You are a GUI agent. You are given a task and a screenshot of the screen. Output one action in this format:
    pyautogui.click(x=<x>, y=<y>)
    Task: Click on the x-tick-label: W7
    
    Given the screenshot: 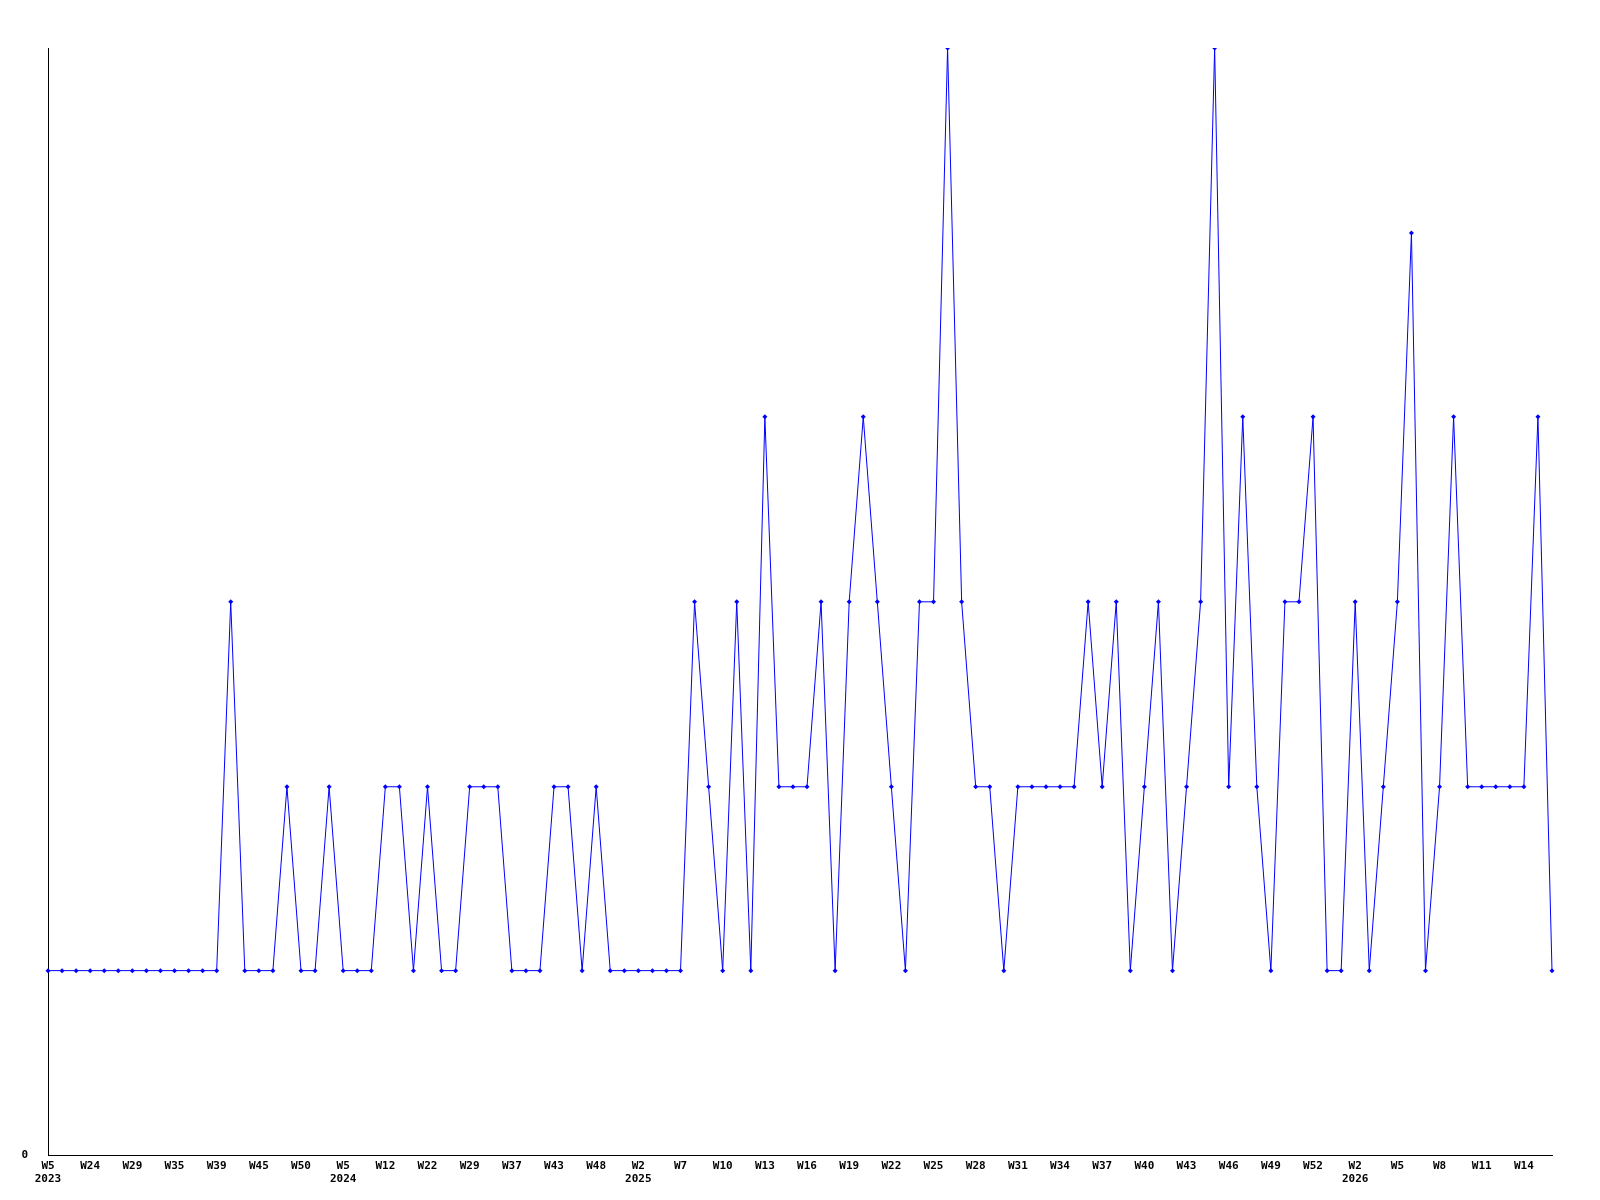 What is the action you would take?
    pyautogui.click(x=680, y=1166)
    